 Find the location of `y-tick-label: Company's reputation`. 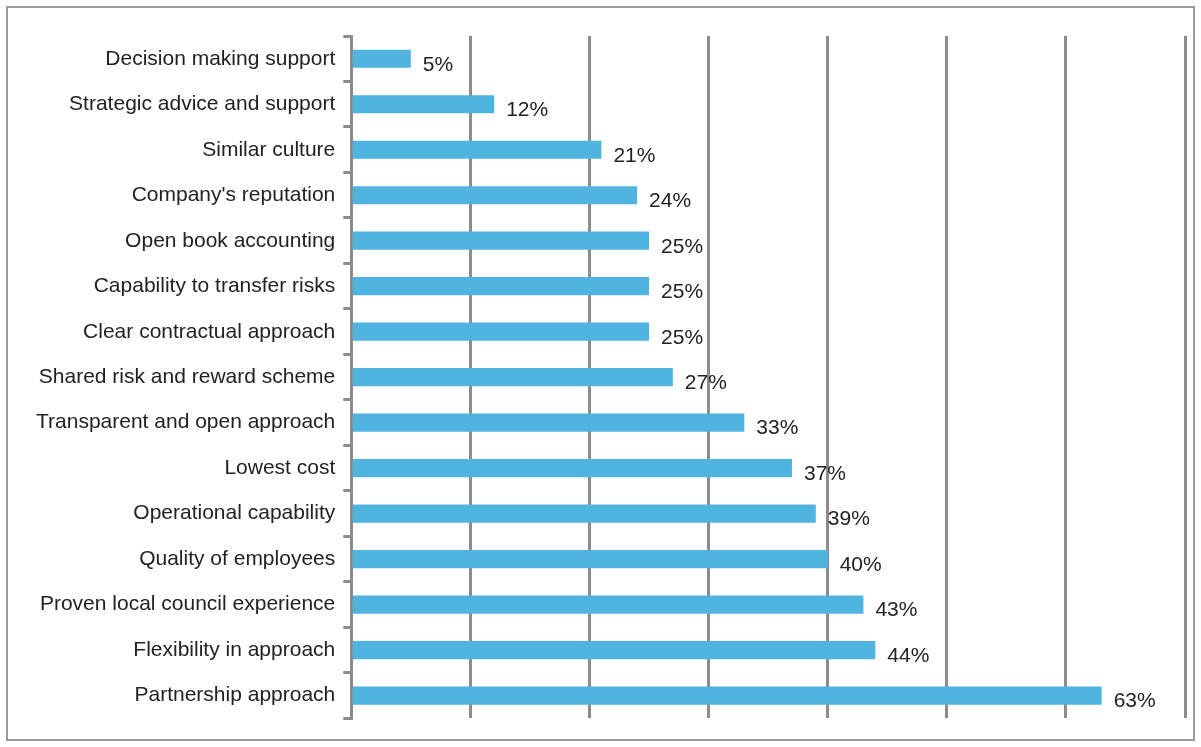

y-tick-label: Company's reputation is located at coordinates (233, 194).